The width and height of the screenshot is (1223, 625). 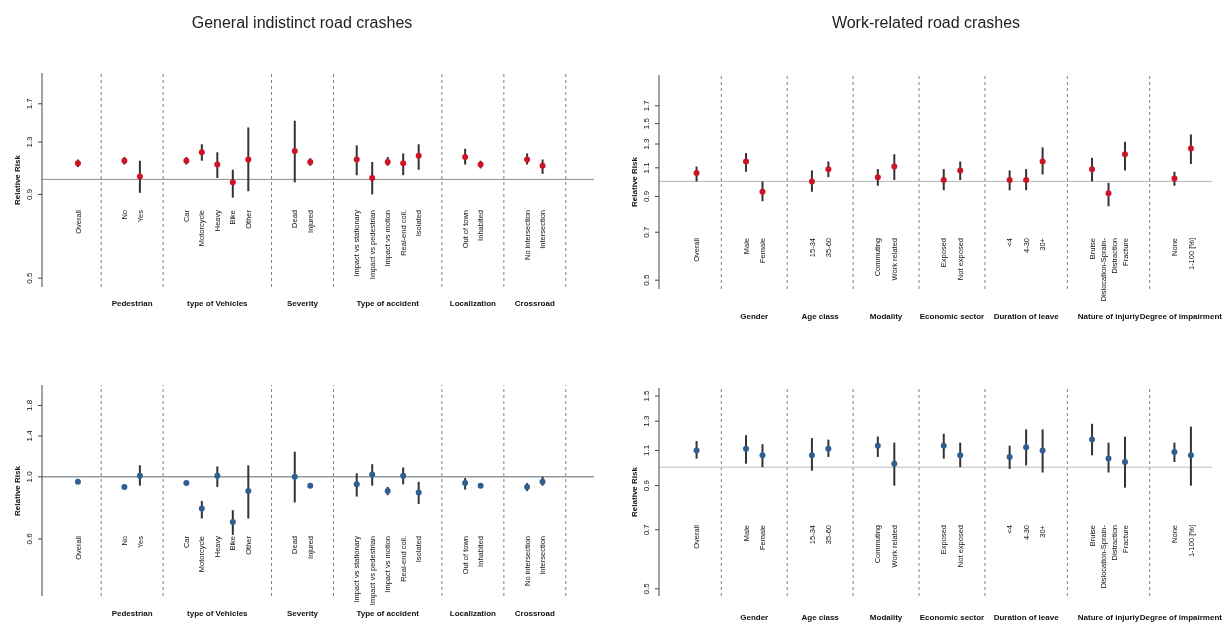 I want to click on y-tick-label: 1.4, so click(x=29, y=435).